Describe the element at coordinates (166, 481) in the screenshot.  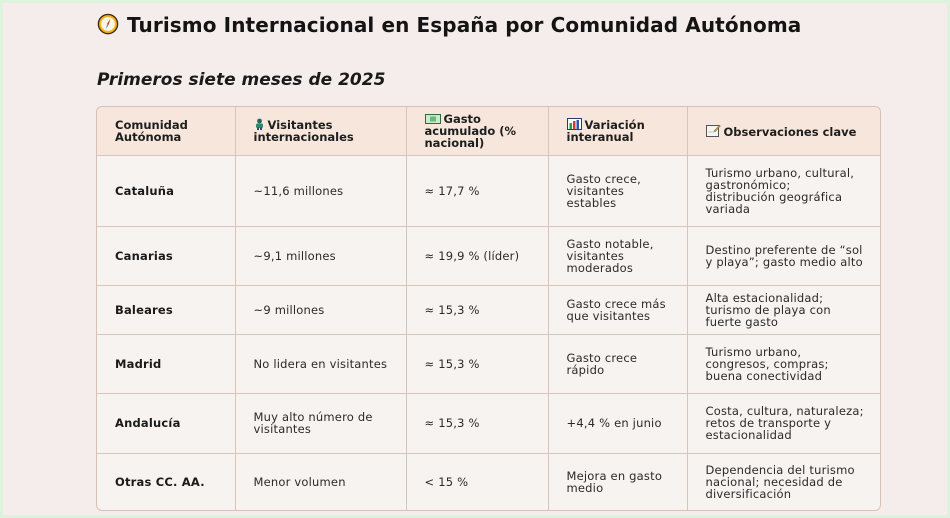
I see `cell-comunidad: Otras CC. AA.` at that location.